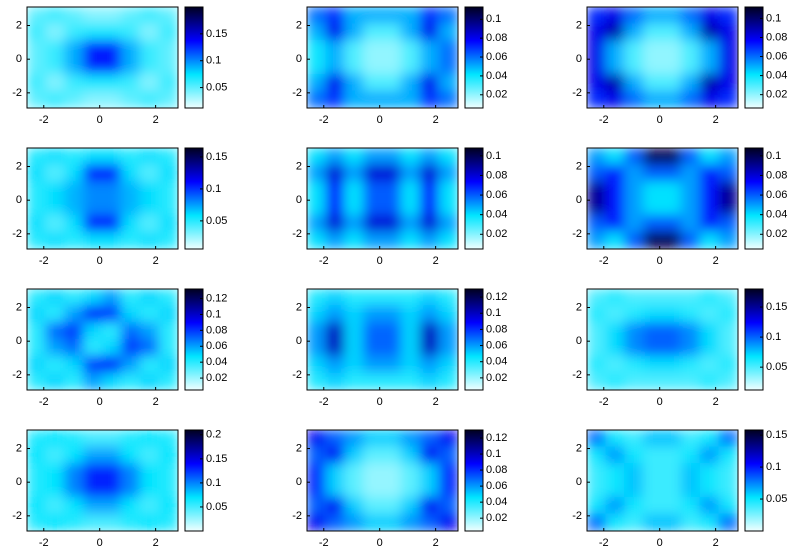 This screenshot has height=552, width=795. I want to click on x-tick-label: 0, so click(380, 120).